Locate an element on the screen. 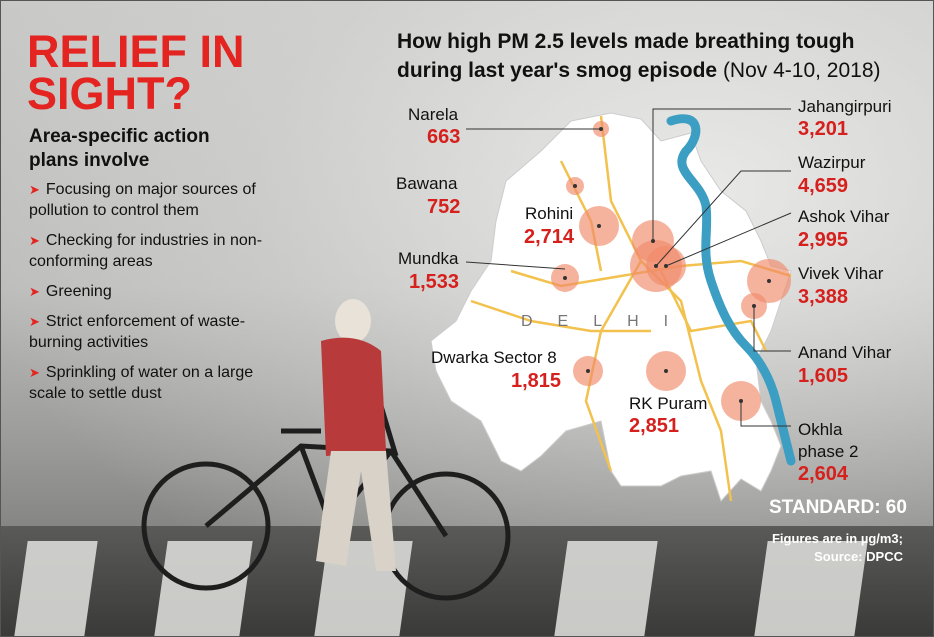 This screenshot has width=934, height=637. location-name: Mundka is located at coordinates (428, 258).